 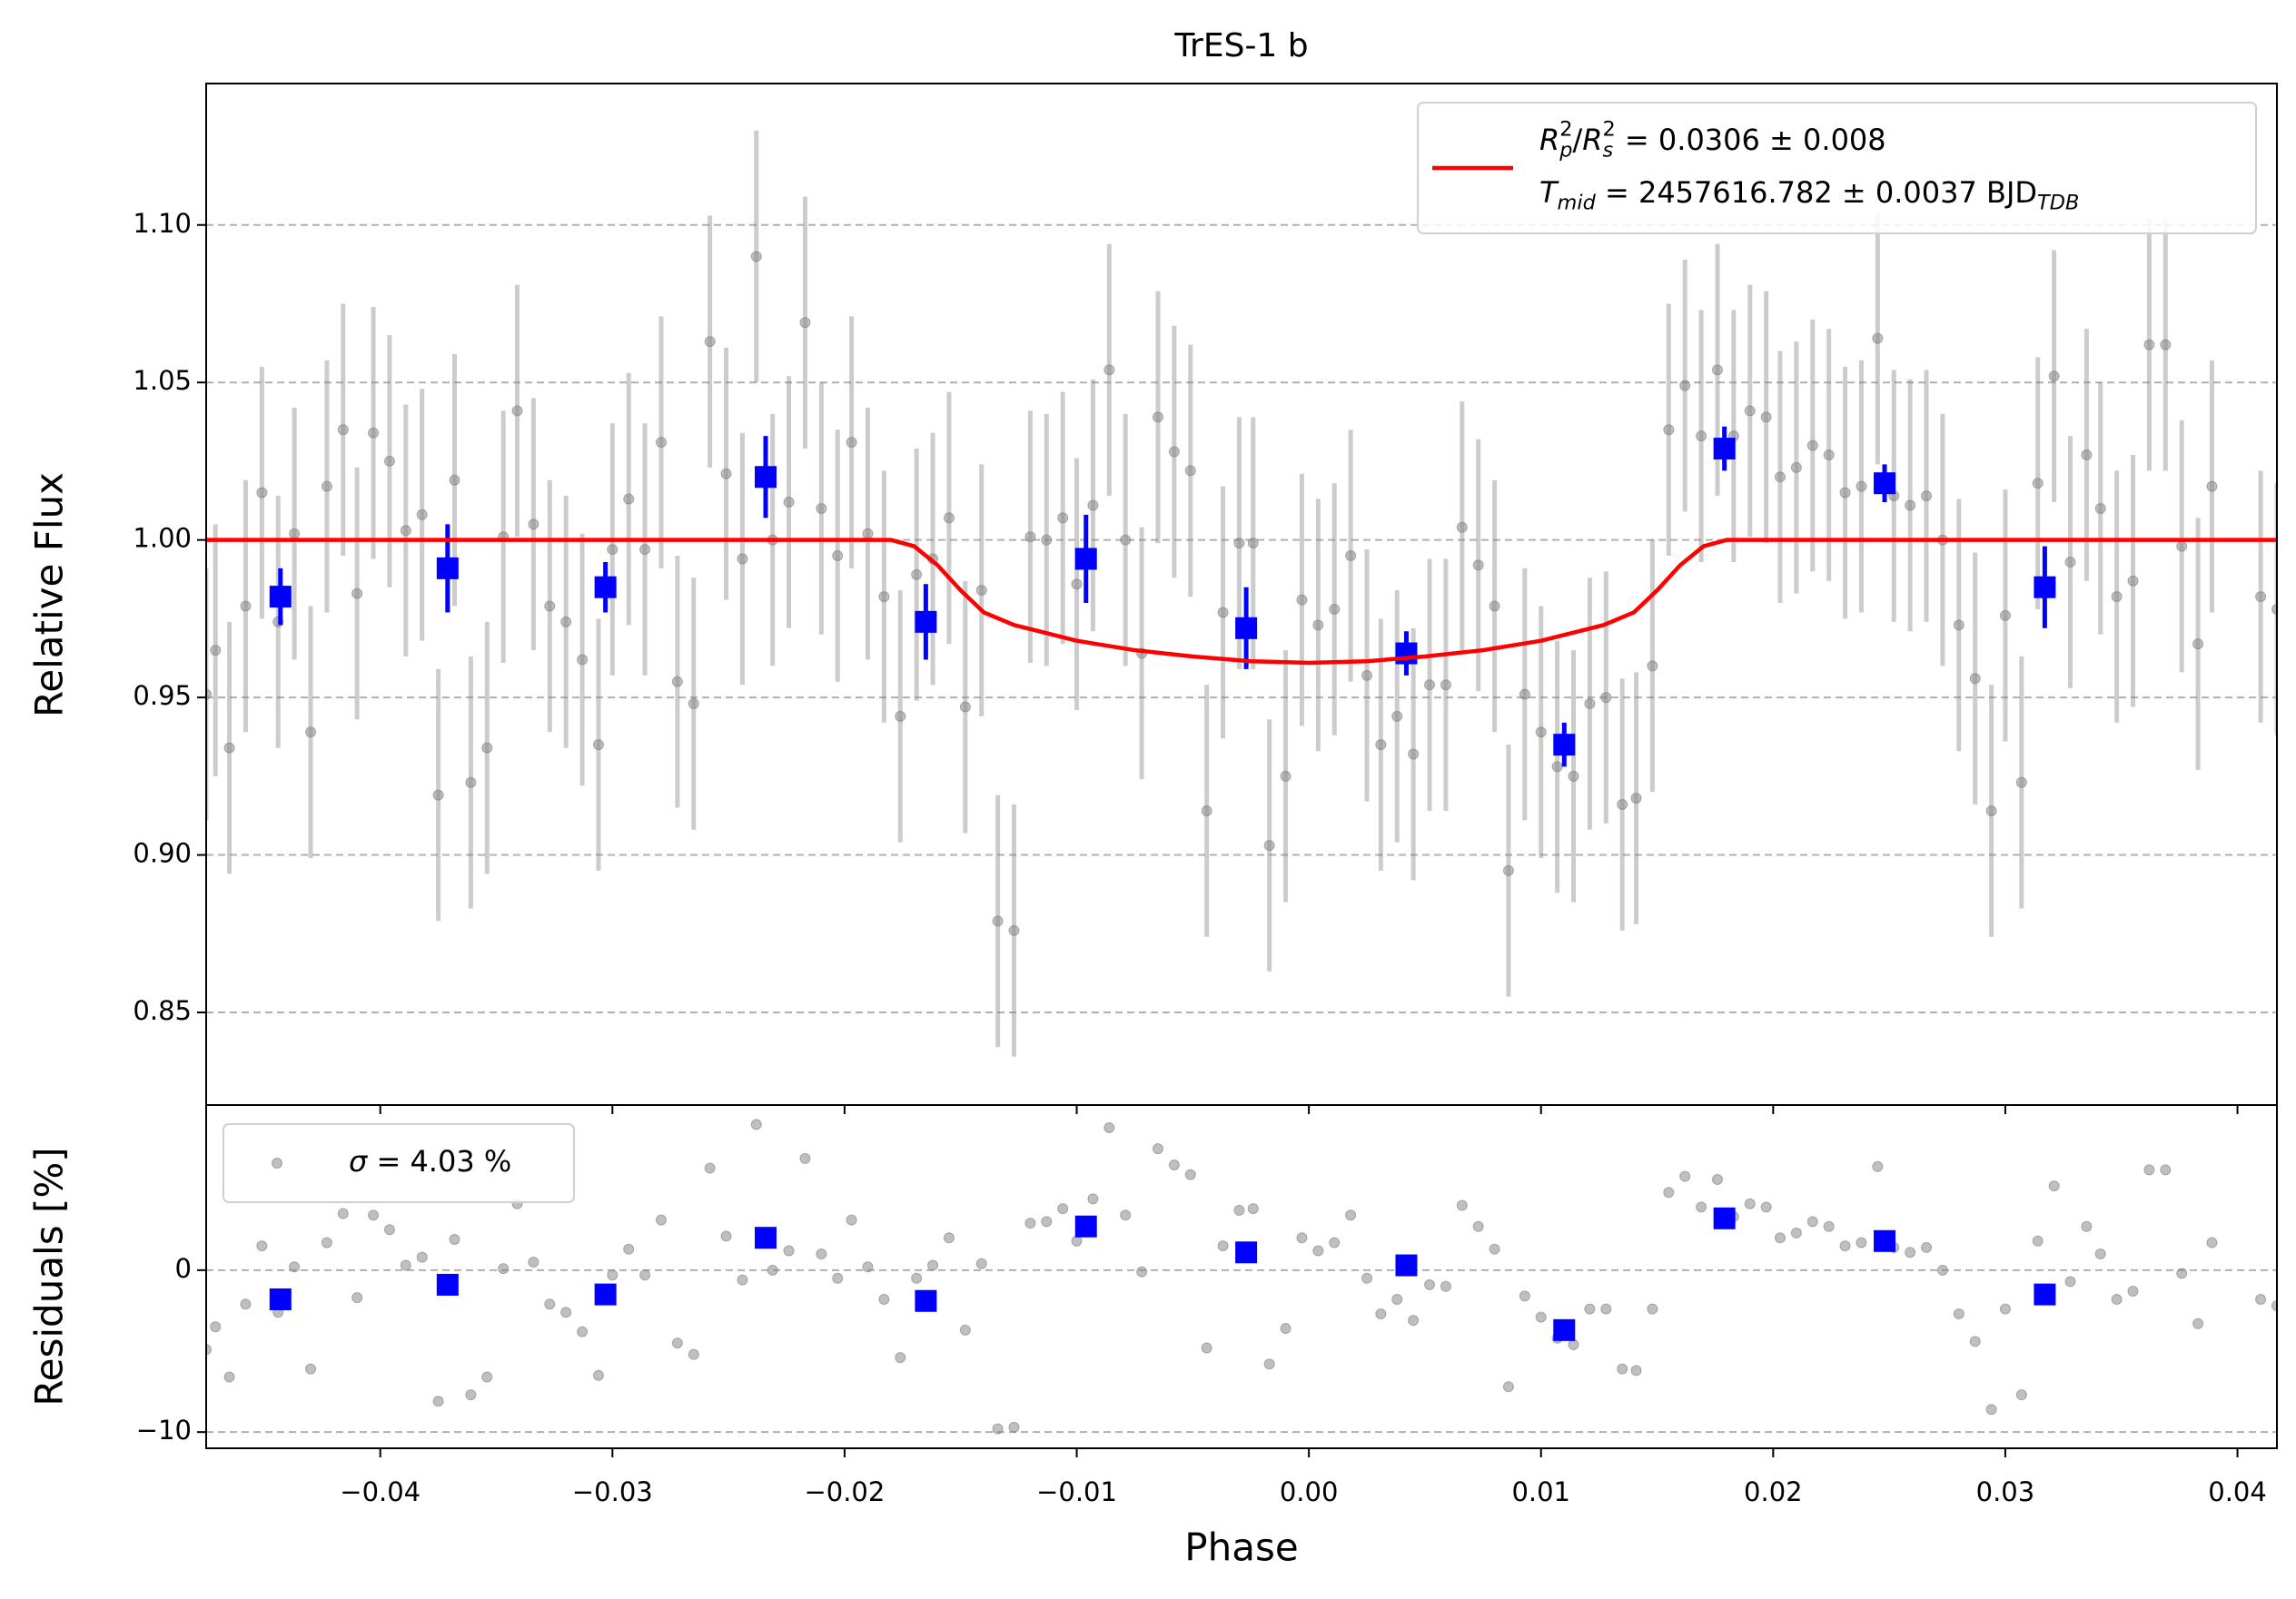 I want to click on legend-text-part: = 0.0306 ± 0.008, so click(x=1751, y=140).